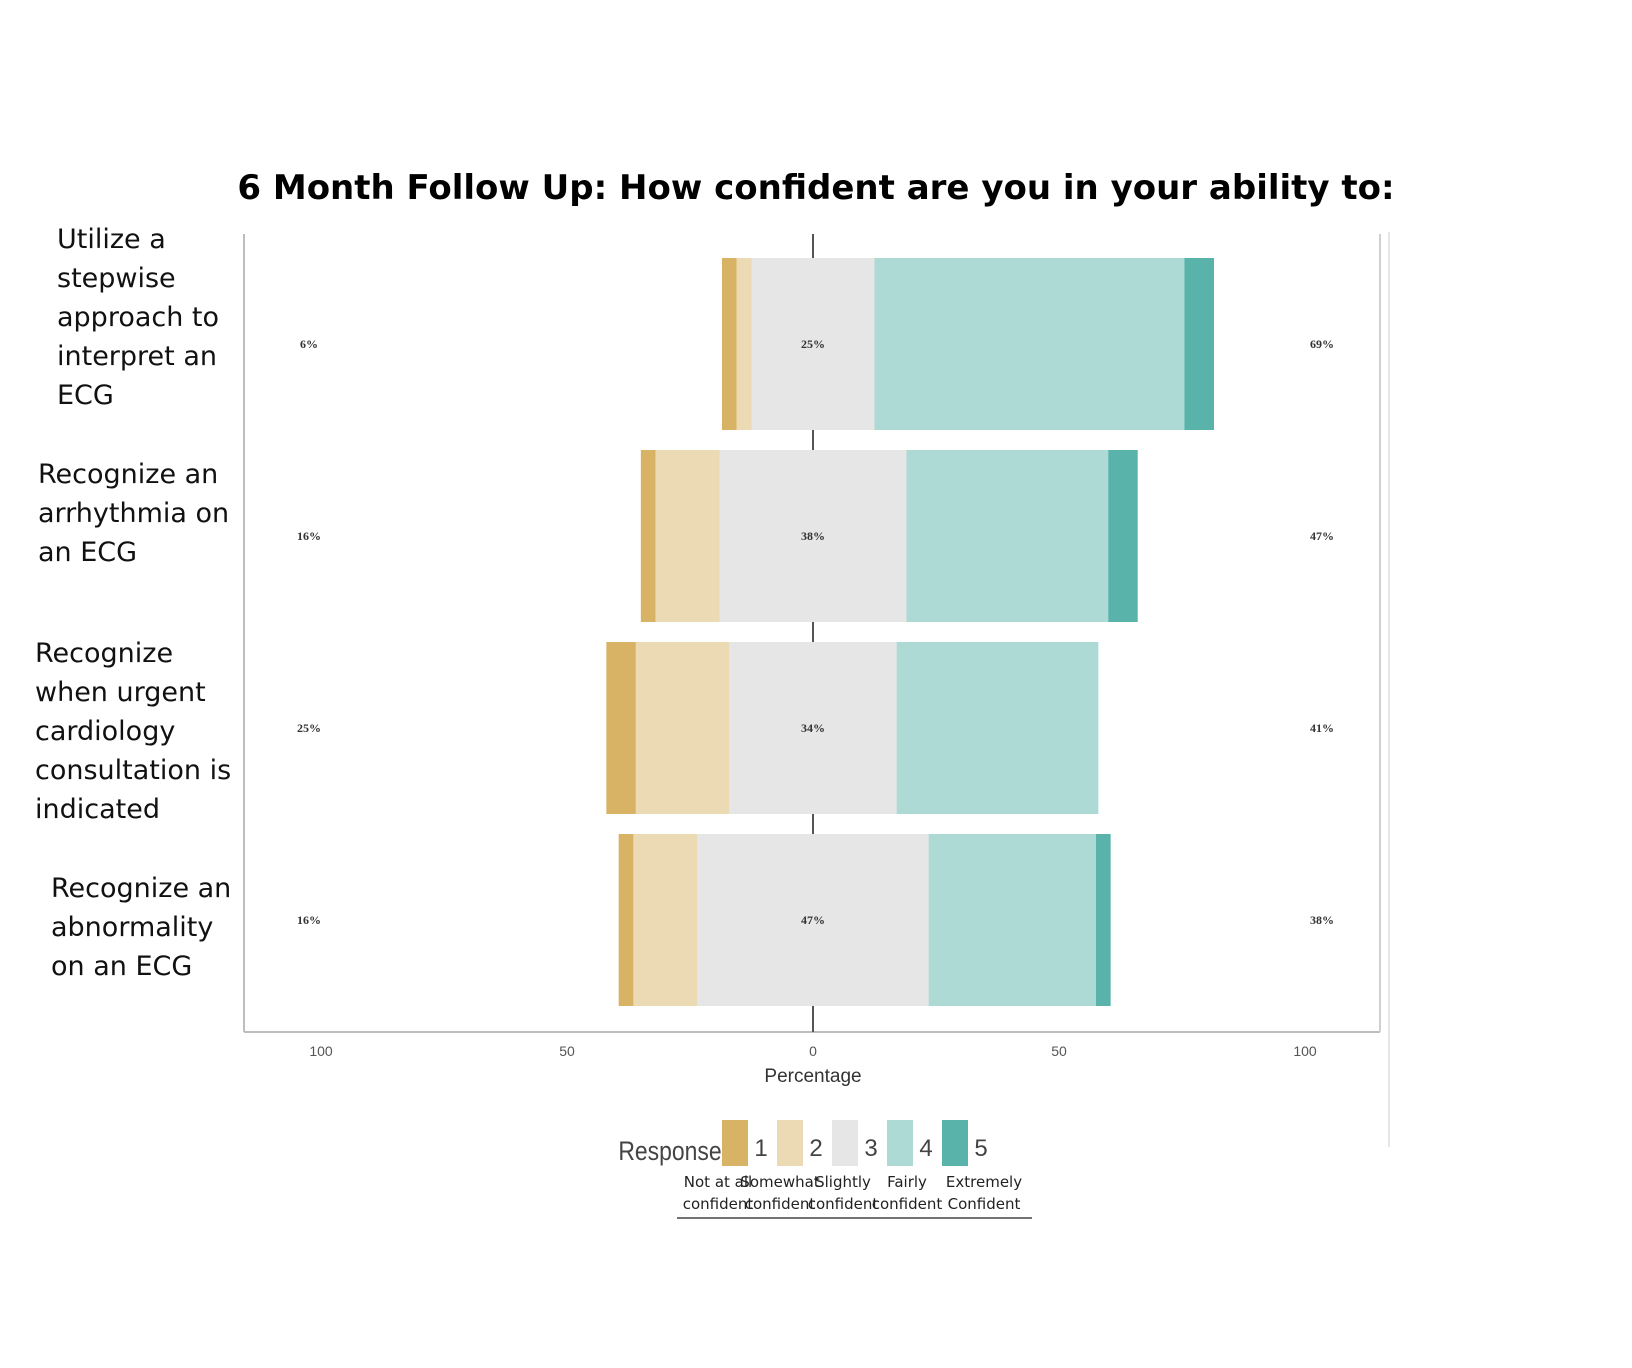 This screenshot has width=1632, height=1368. Describe the element at coordinates (984, 1204) in the screenshot. I see `legend-caption-5: Confident` at that location.